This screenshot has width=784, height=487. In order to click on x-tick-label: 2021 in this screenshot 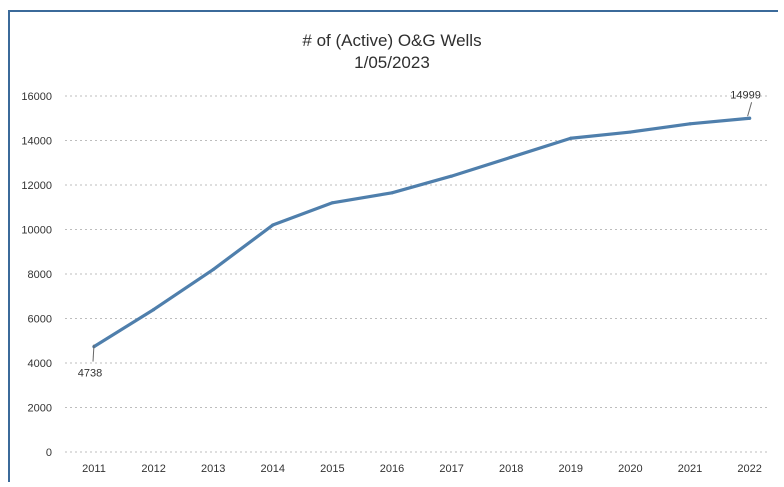, I will do `click(690, 469)`.